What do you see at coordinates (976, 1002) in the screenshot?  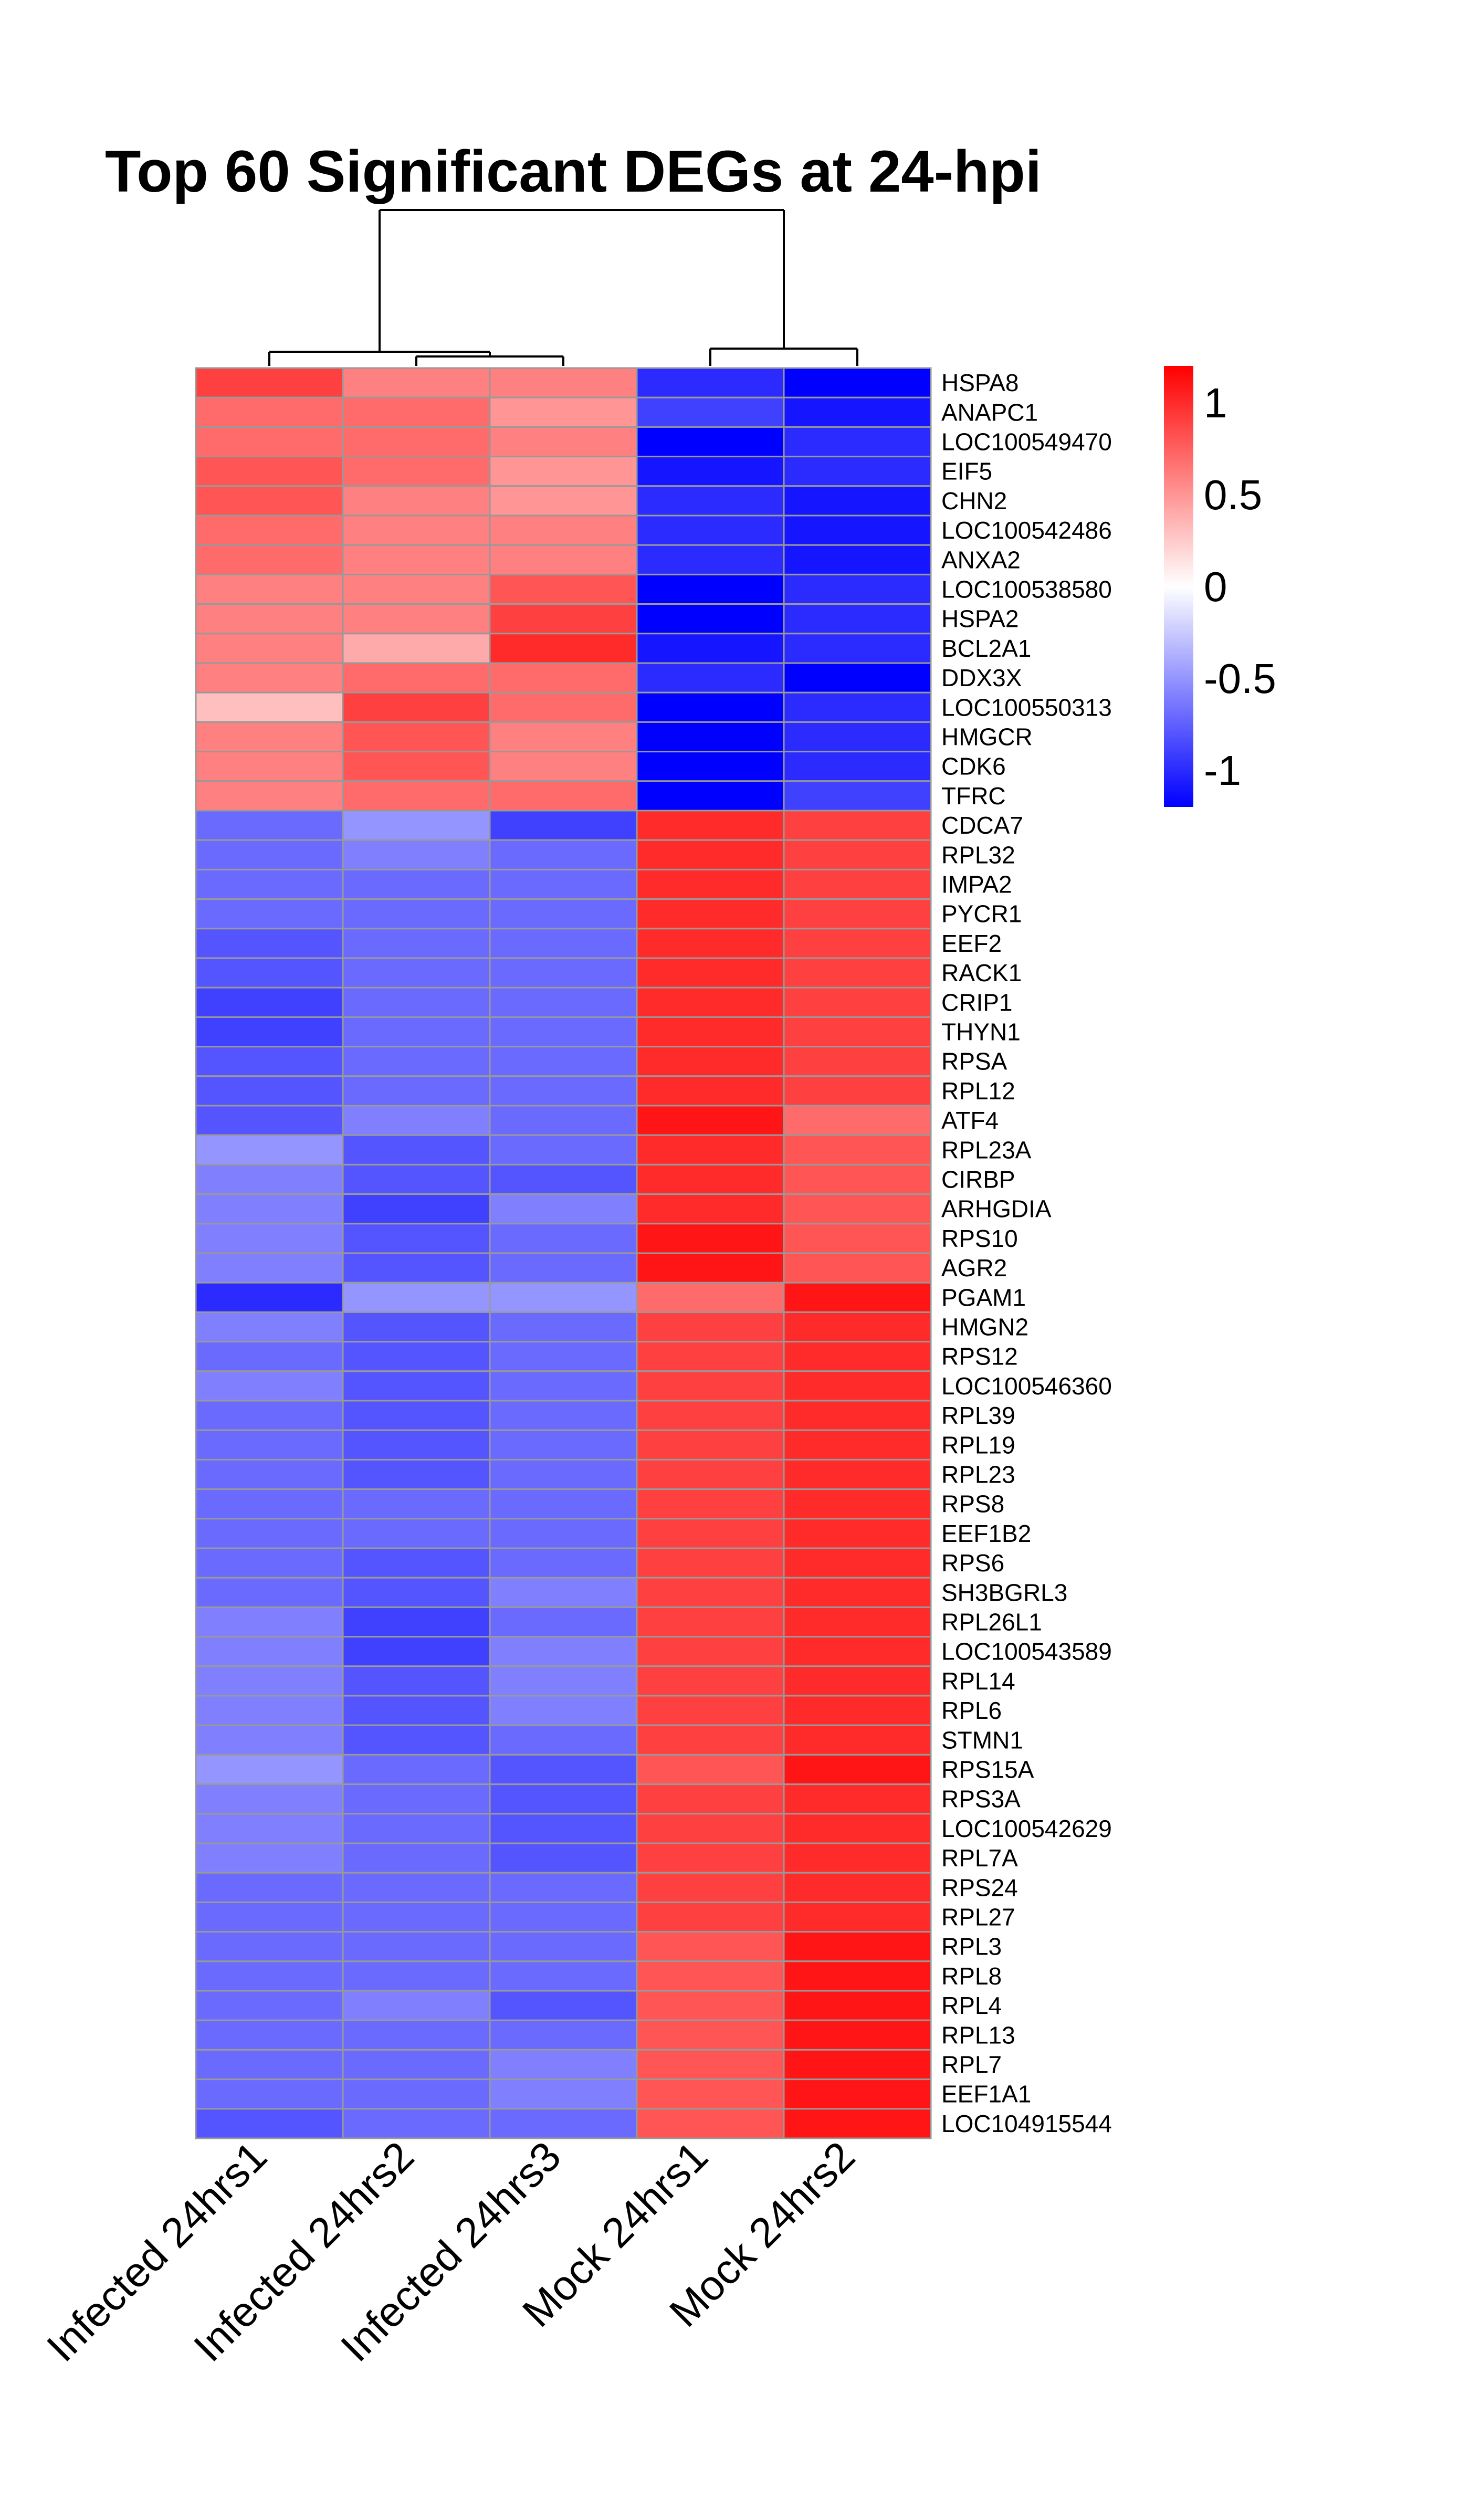 I see `gene-label: CRIP1` at bounding box center [976, 1002].